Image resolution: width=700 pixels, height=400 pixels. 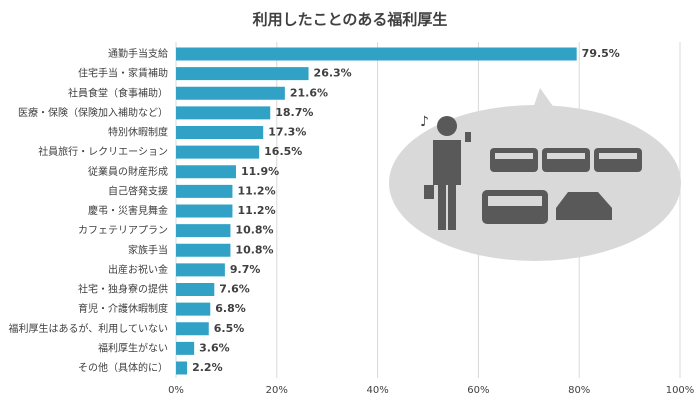 I want to click on y-tick-label: 住宅手当・家賃補助, so click(x=123, y=73).